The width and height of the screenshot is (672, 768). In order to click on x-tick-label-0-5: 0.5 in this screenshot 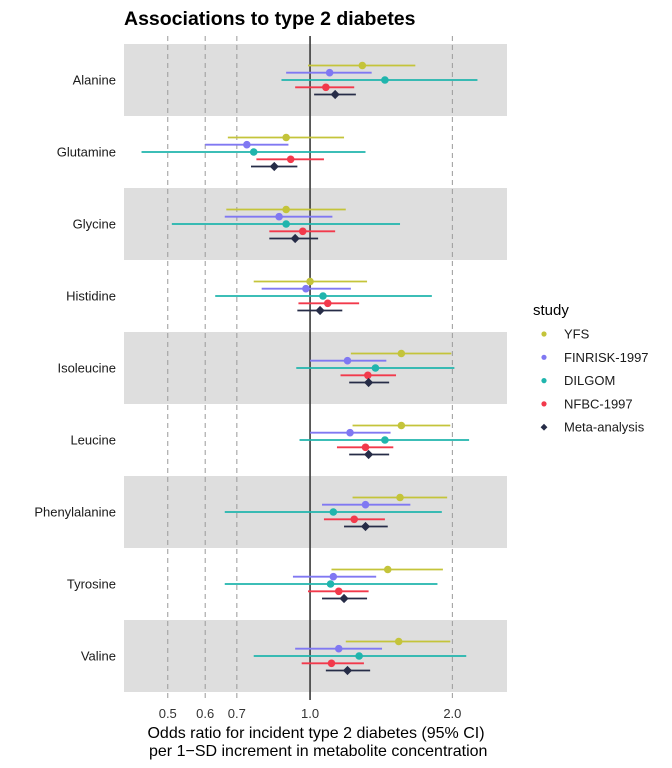, I will do `click(168, 713)`.